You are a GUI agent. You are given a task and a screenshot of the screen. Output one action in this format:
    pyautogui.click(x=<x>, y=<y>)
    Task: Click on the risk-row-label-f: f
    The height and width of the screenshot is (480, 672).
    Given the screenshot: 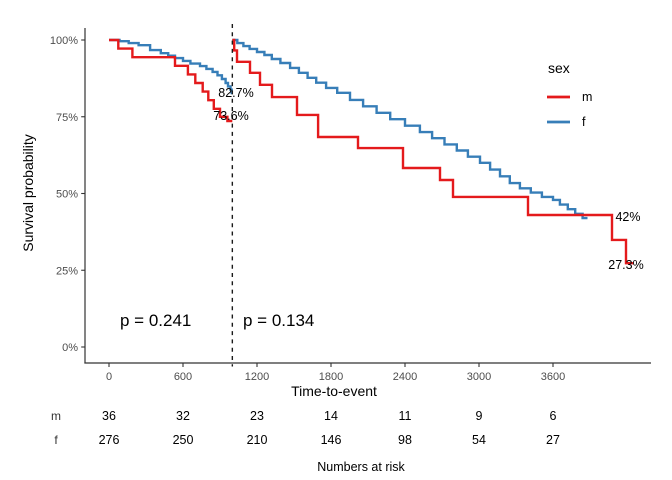 What is the action you would take?
    pyautogui.click(x=56, y=440)
    